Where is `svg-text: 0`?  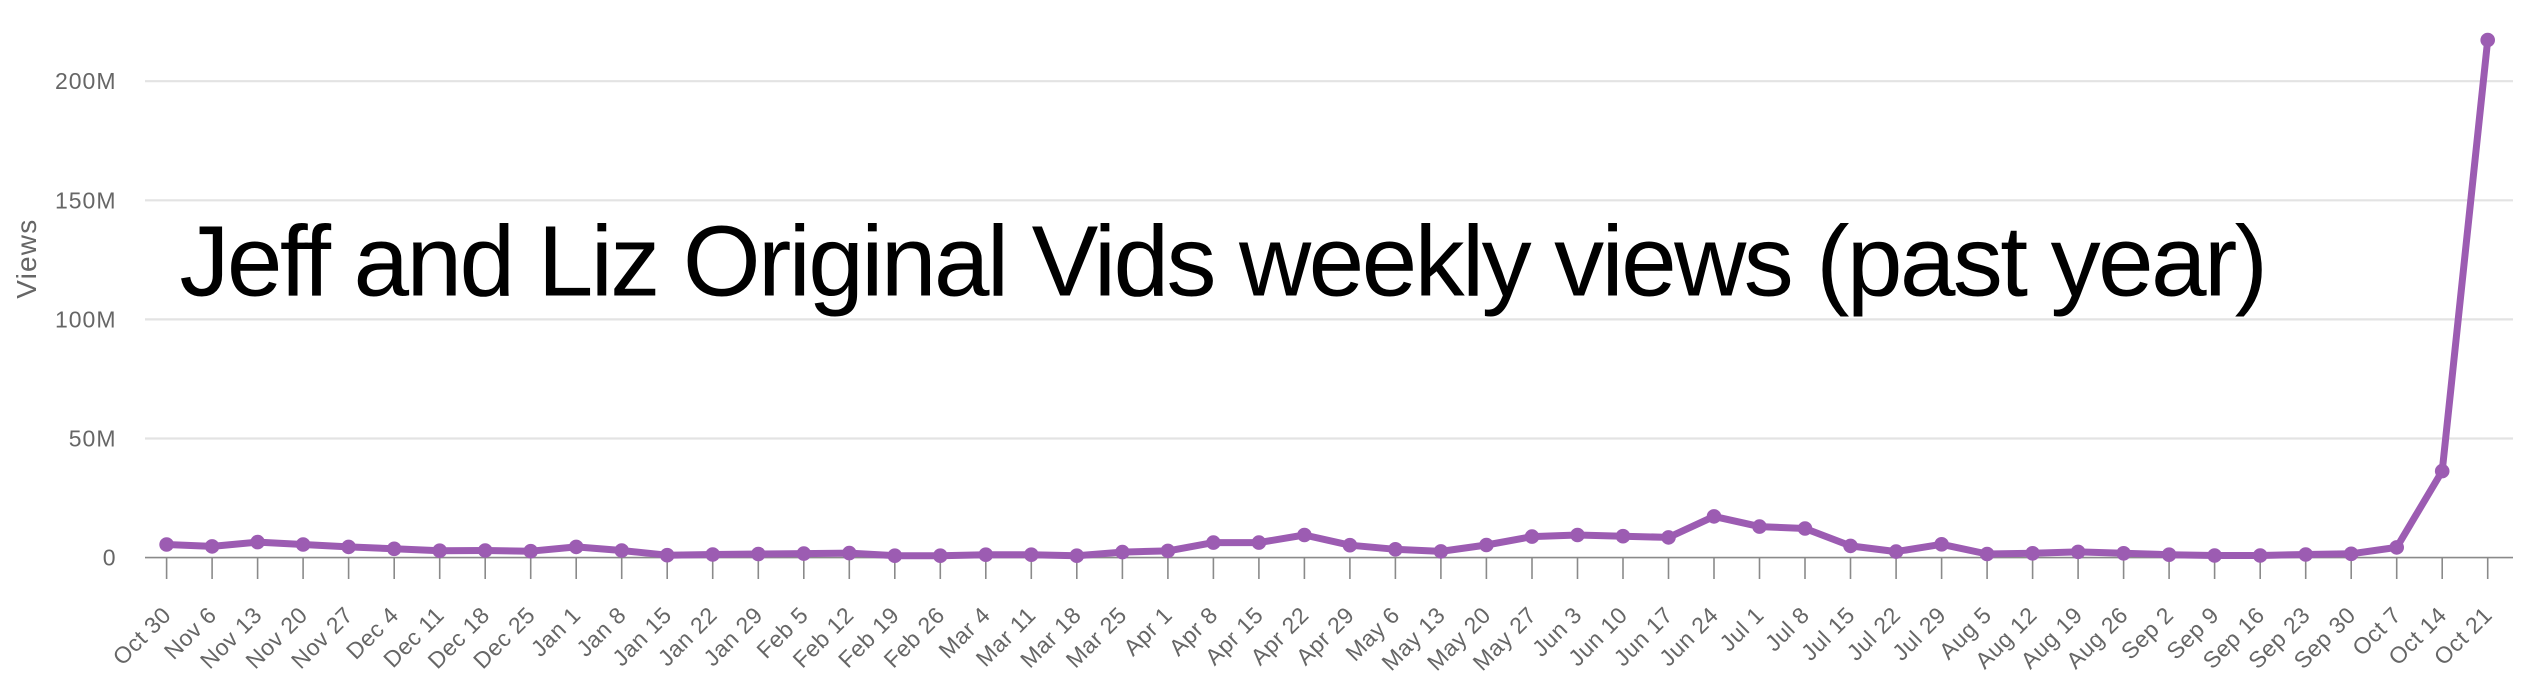 svg-text: 0 is located at coordinates (110, 558).